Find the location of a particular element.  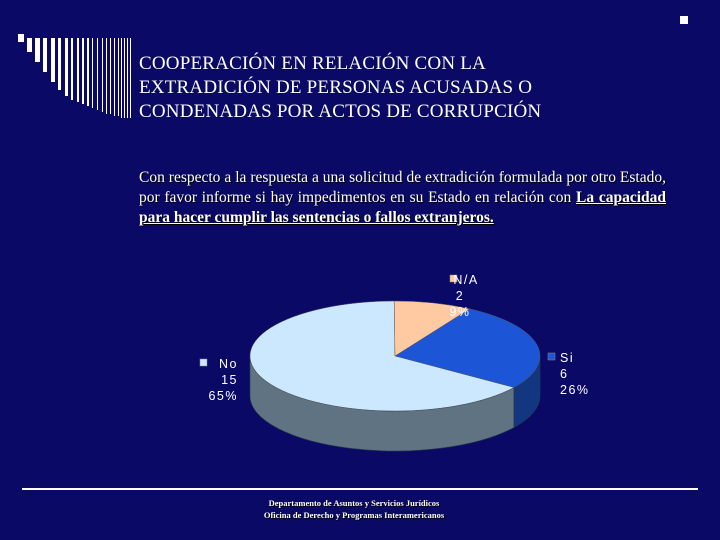

pie-label-na: N/A 2 9% is located at coordinates (463, 296).